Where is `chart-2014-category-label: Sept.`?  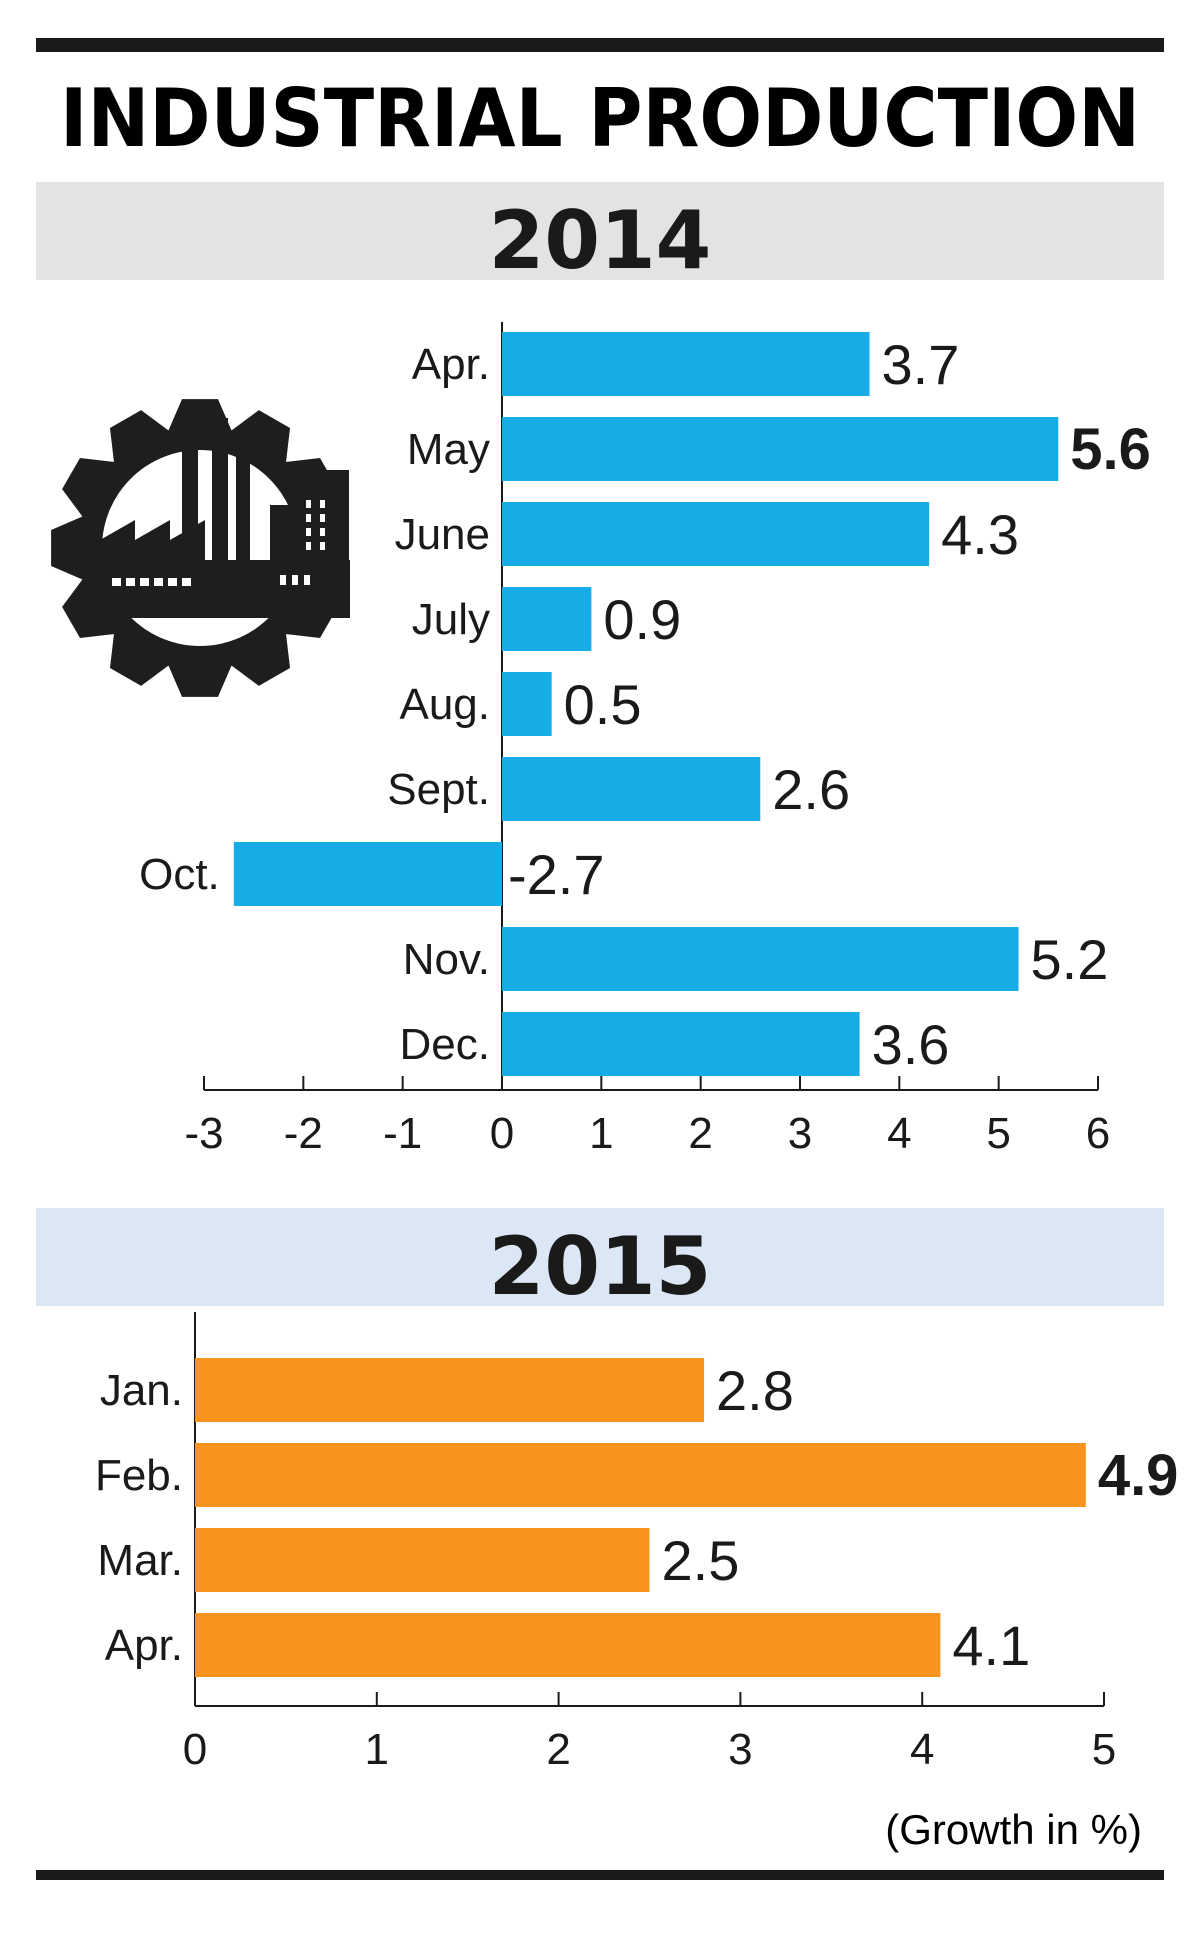
chart-2014-category-label: Sept. is located at coordinates (438, 789).